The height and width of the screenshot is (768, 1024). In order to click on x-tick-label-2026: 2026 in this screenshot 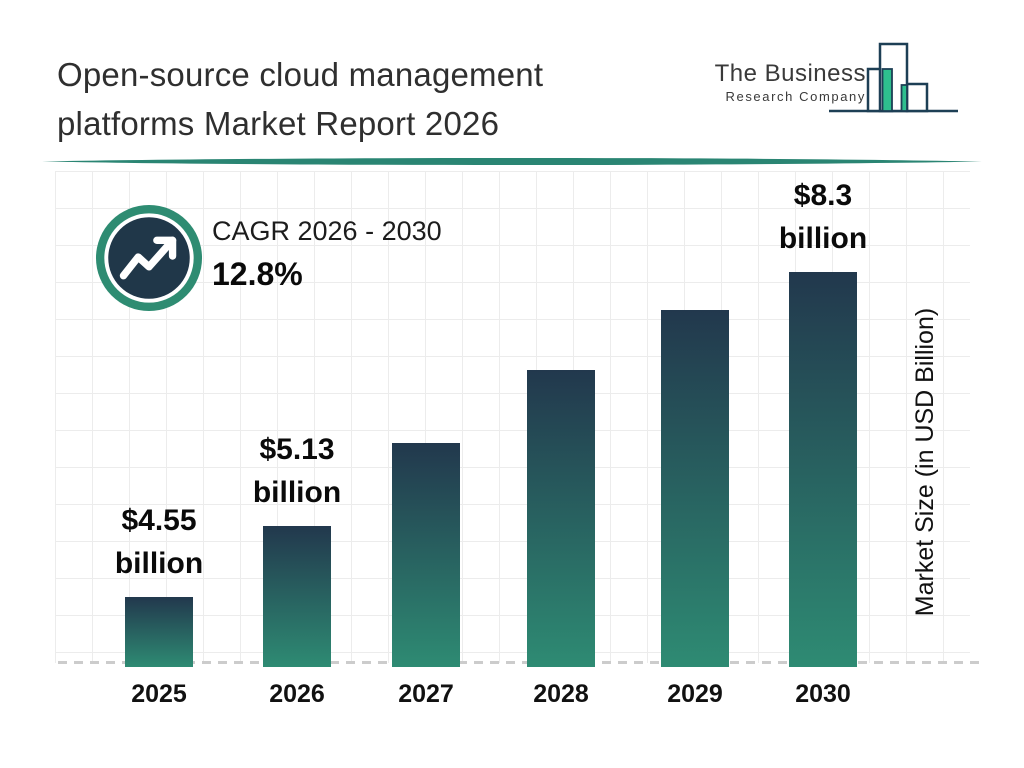, I will do `click(297, 694)`.